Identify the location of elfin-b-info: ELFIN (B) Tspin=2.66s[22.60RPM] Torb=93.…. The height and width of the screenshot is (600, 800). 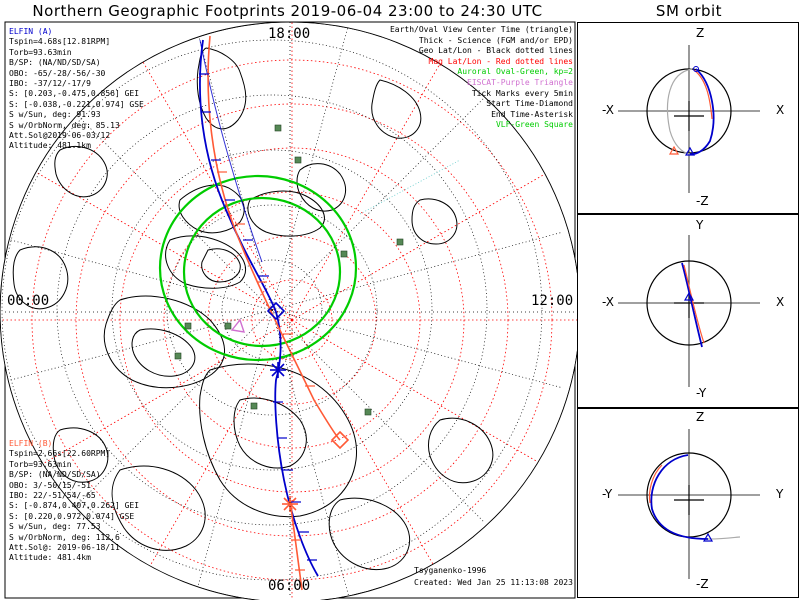
(74, 501).